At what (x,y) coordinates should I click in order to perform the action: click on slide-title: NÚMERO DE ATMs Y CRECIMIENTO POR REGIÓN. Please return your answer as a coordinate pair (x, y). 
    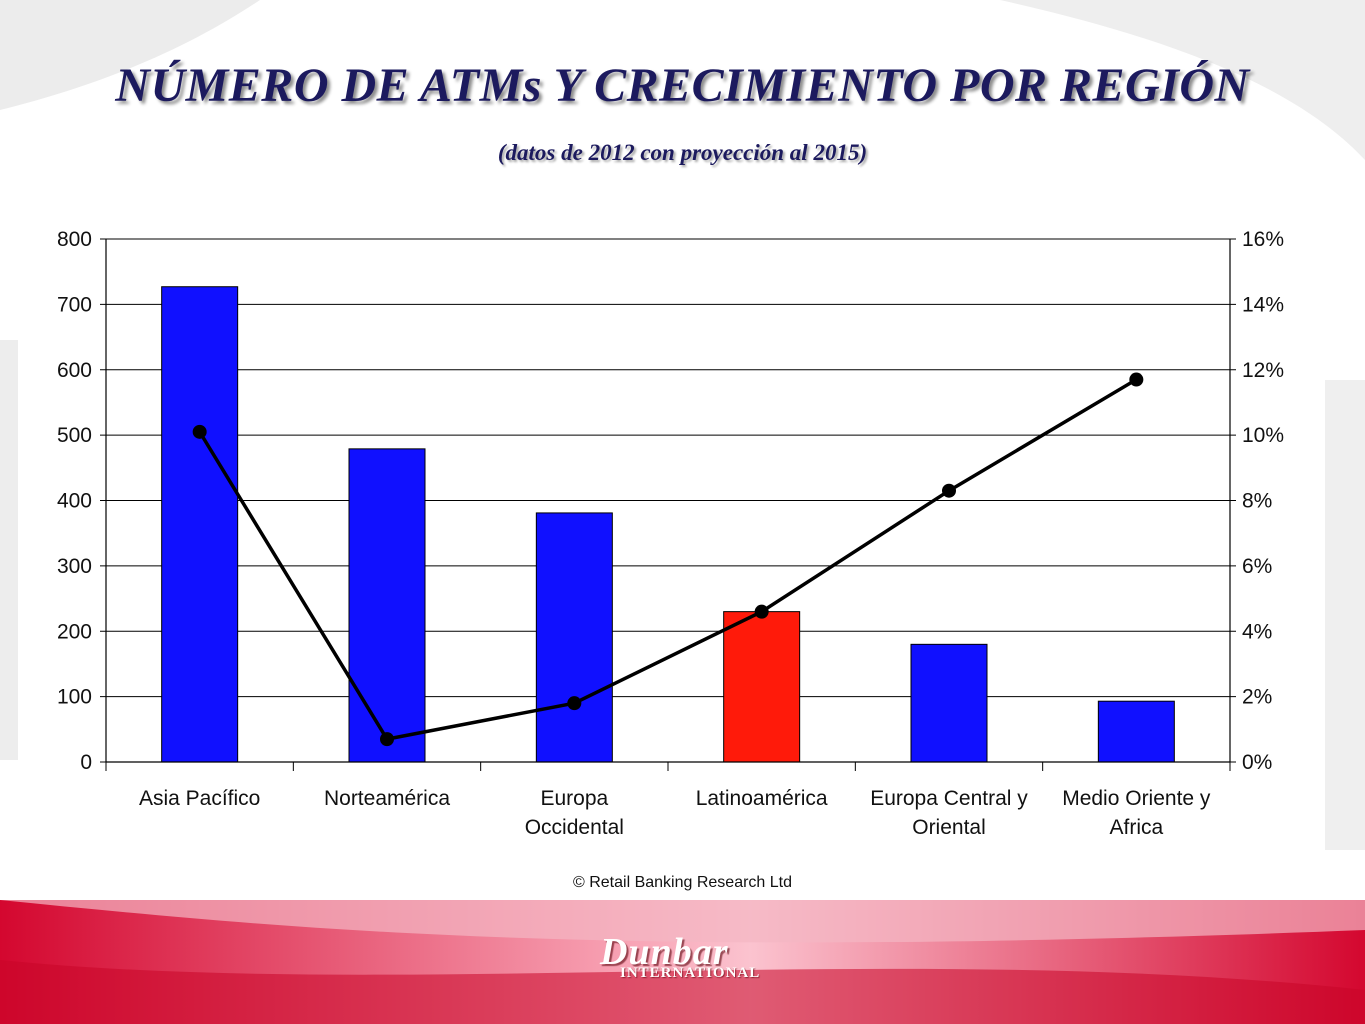
    Looking at the image, I should click on (682, 85).